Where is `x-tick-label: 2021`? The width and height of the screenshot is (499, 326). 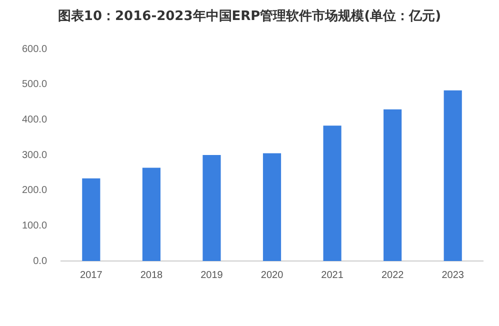 x-tick-label: 2021 is located at coordinates (332, 275).